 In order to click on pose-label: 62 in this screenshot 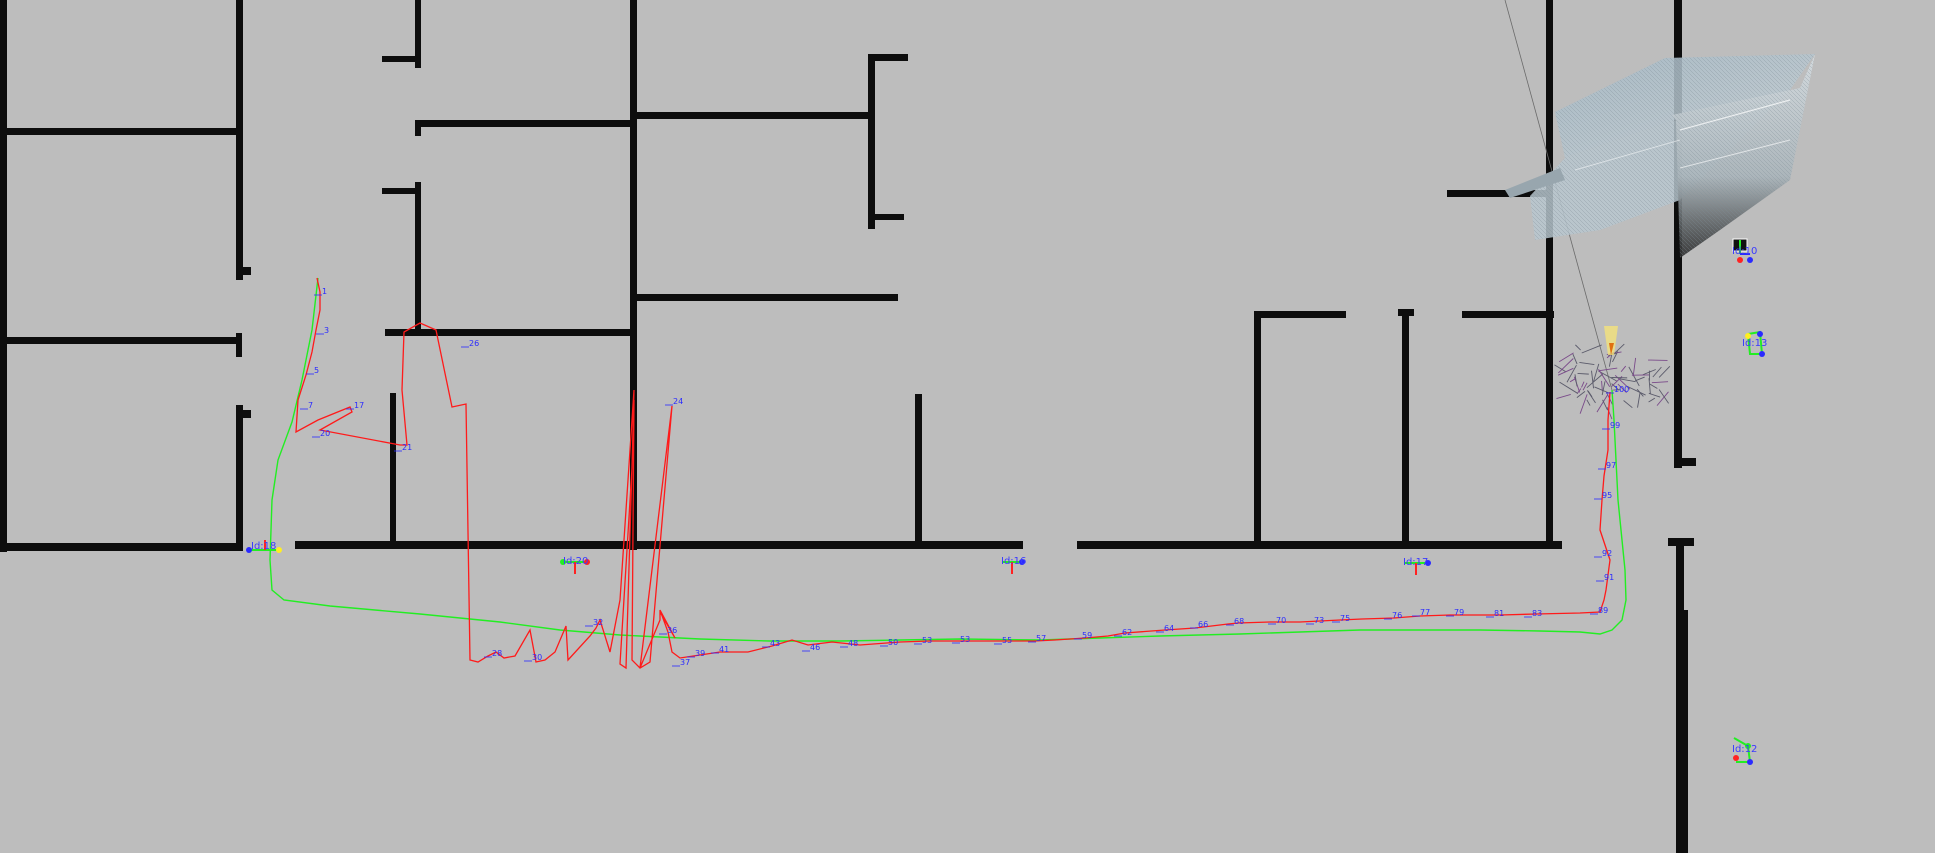, I will do `click(1127, 632)`.